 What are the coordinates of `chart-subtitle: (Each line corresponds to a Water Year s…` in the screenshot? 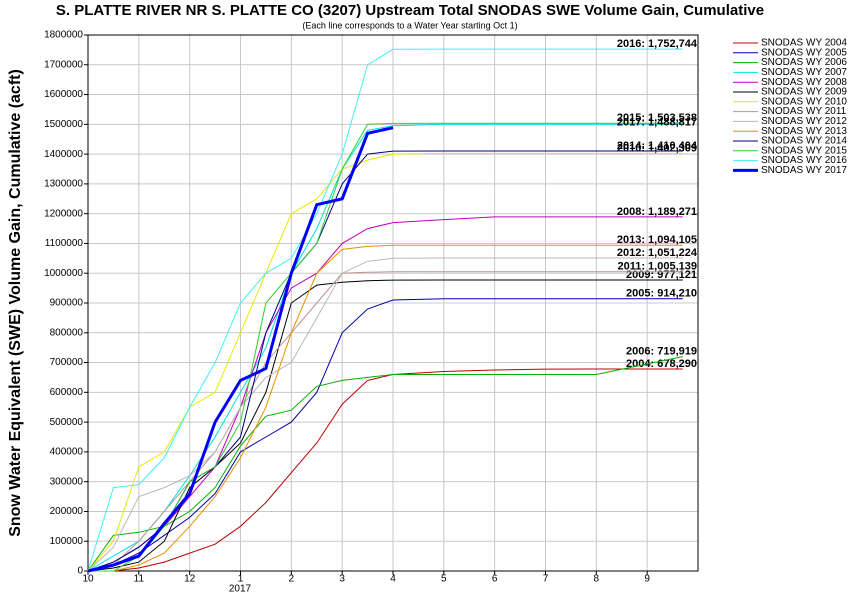 It's located at (409, 25).